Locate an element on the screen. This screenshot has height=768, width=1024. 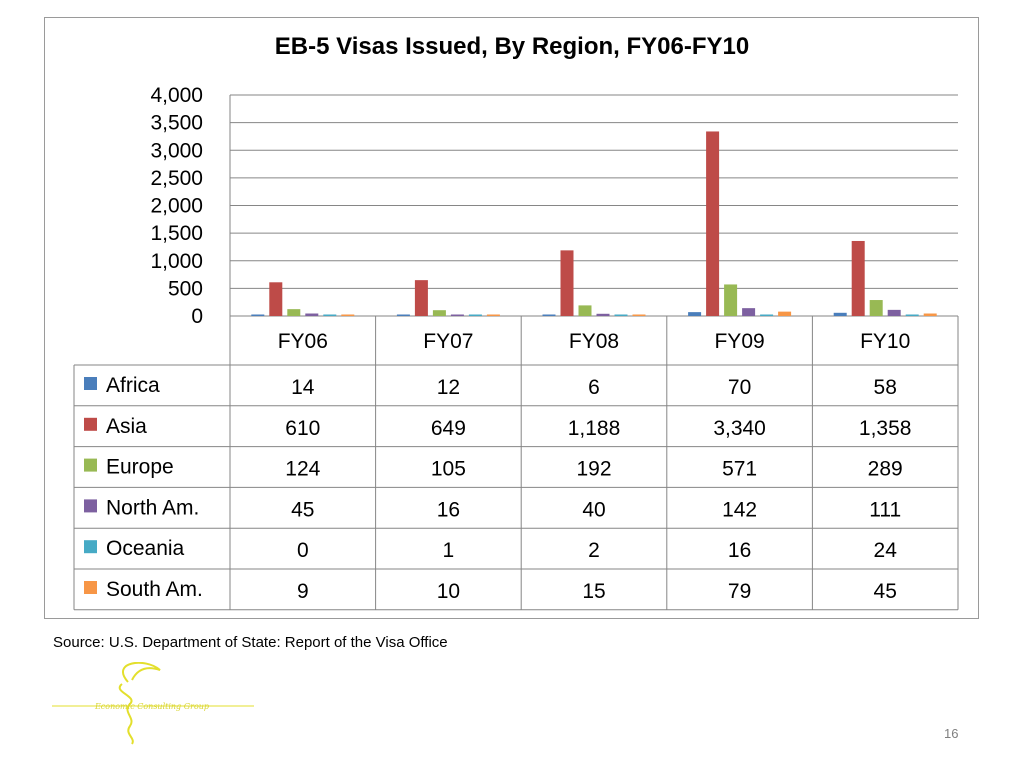
legend-label: North Am. is located at coordinates (152, 507).